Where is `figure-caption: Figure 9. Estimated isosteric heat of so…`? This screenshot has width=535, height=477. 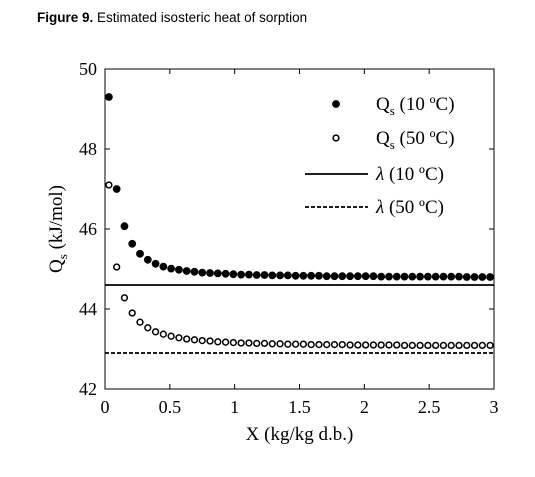 figure-caption: Figure 9. Estimated isosteric heat of so… is located at coordinates (172, 17).